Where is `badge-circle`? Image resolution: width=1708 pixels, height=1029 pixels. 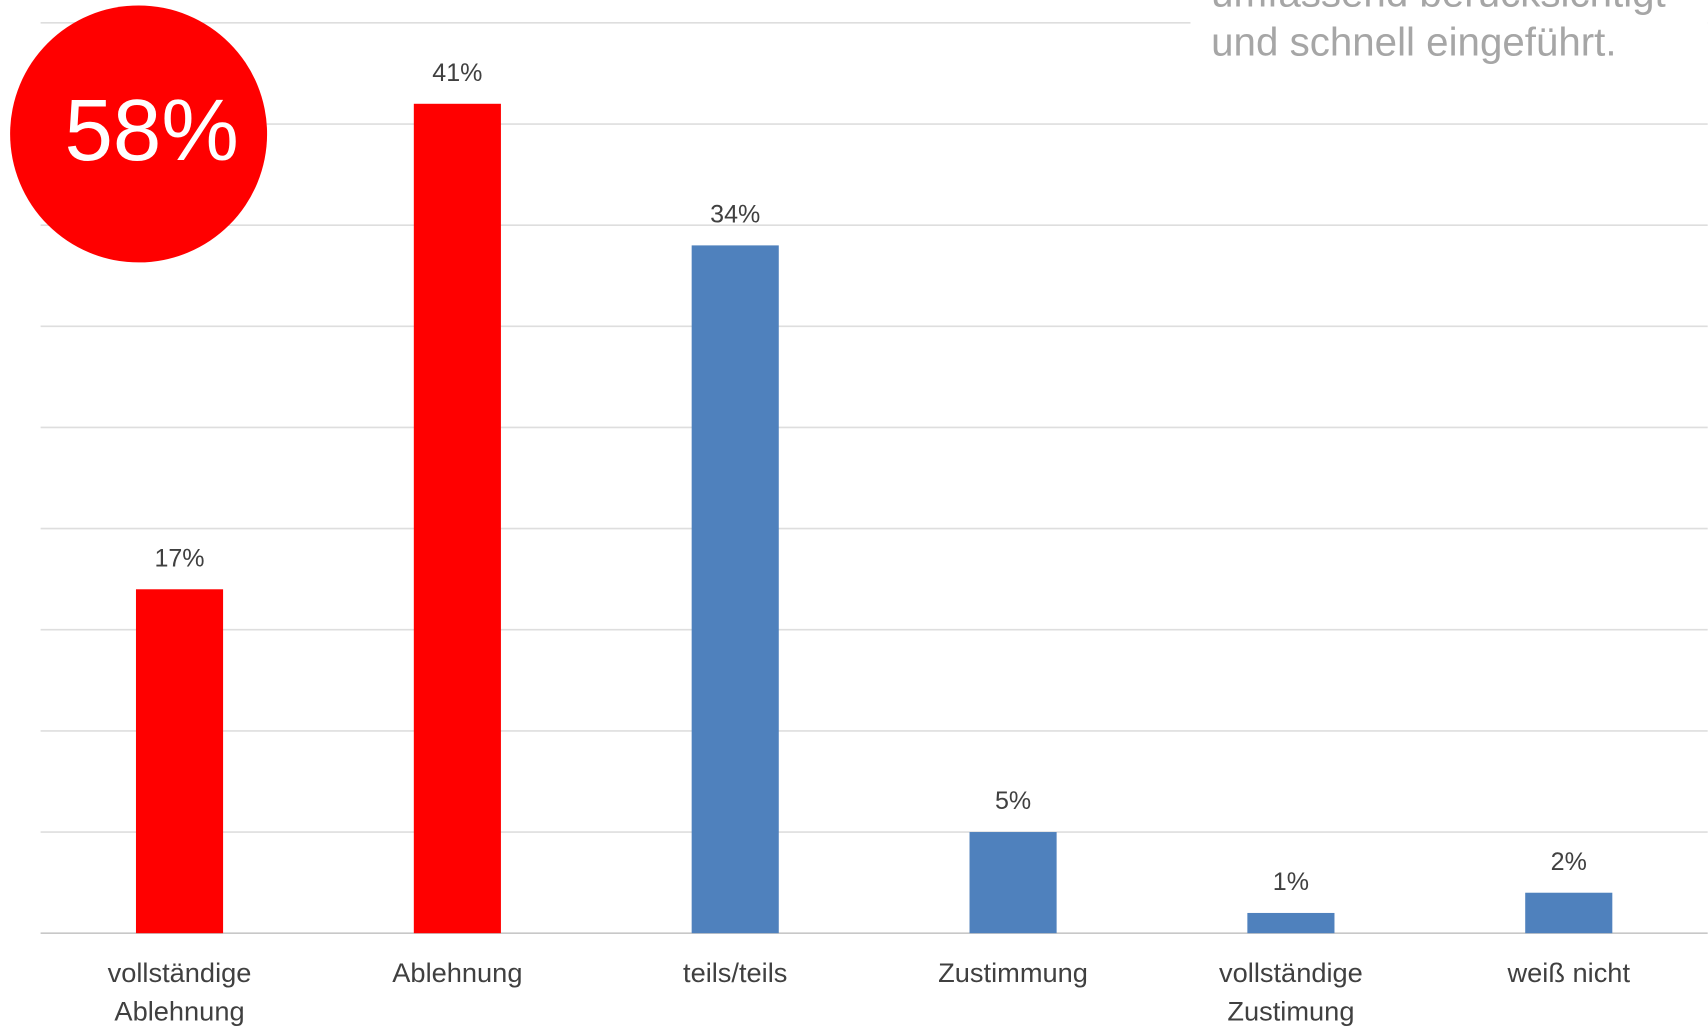
badge-circle is located at coordinates (139, 134).